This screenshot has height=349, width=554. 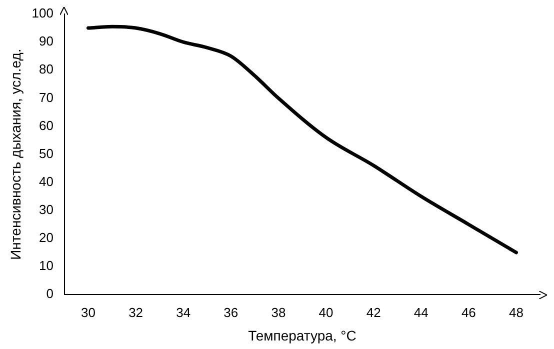 I want to click on y-tick-label: 30, so click(x=46, y=209).